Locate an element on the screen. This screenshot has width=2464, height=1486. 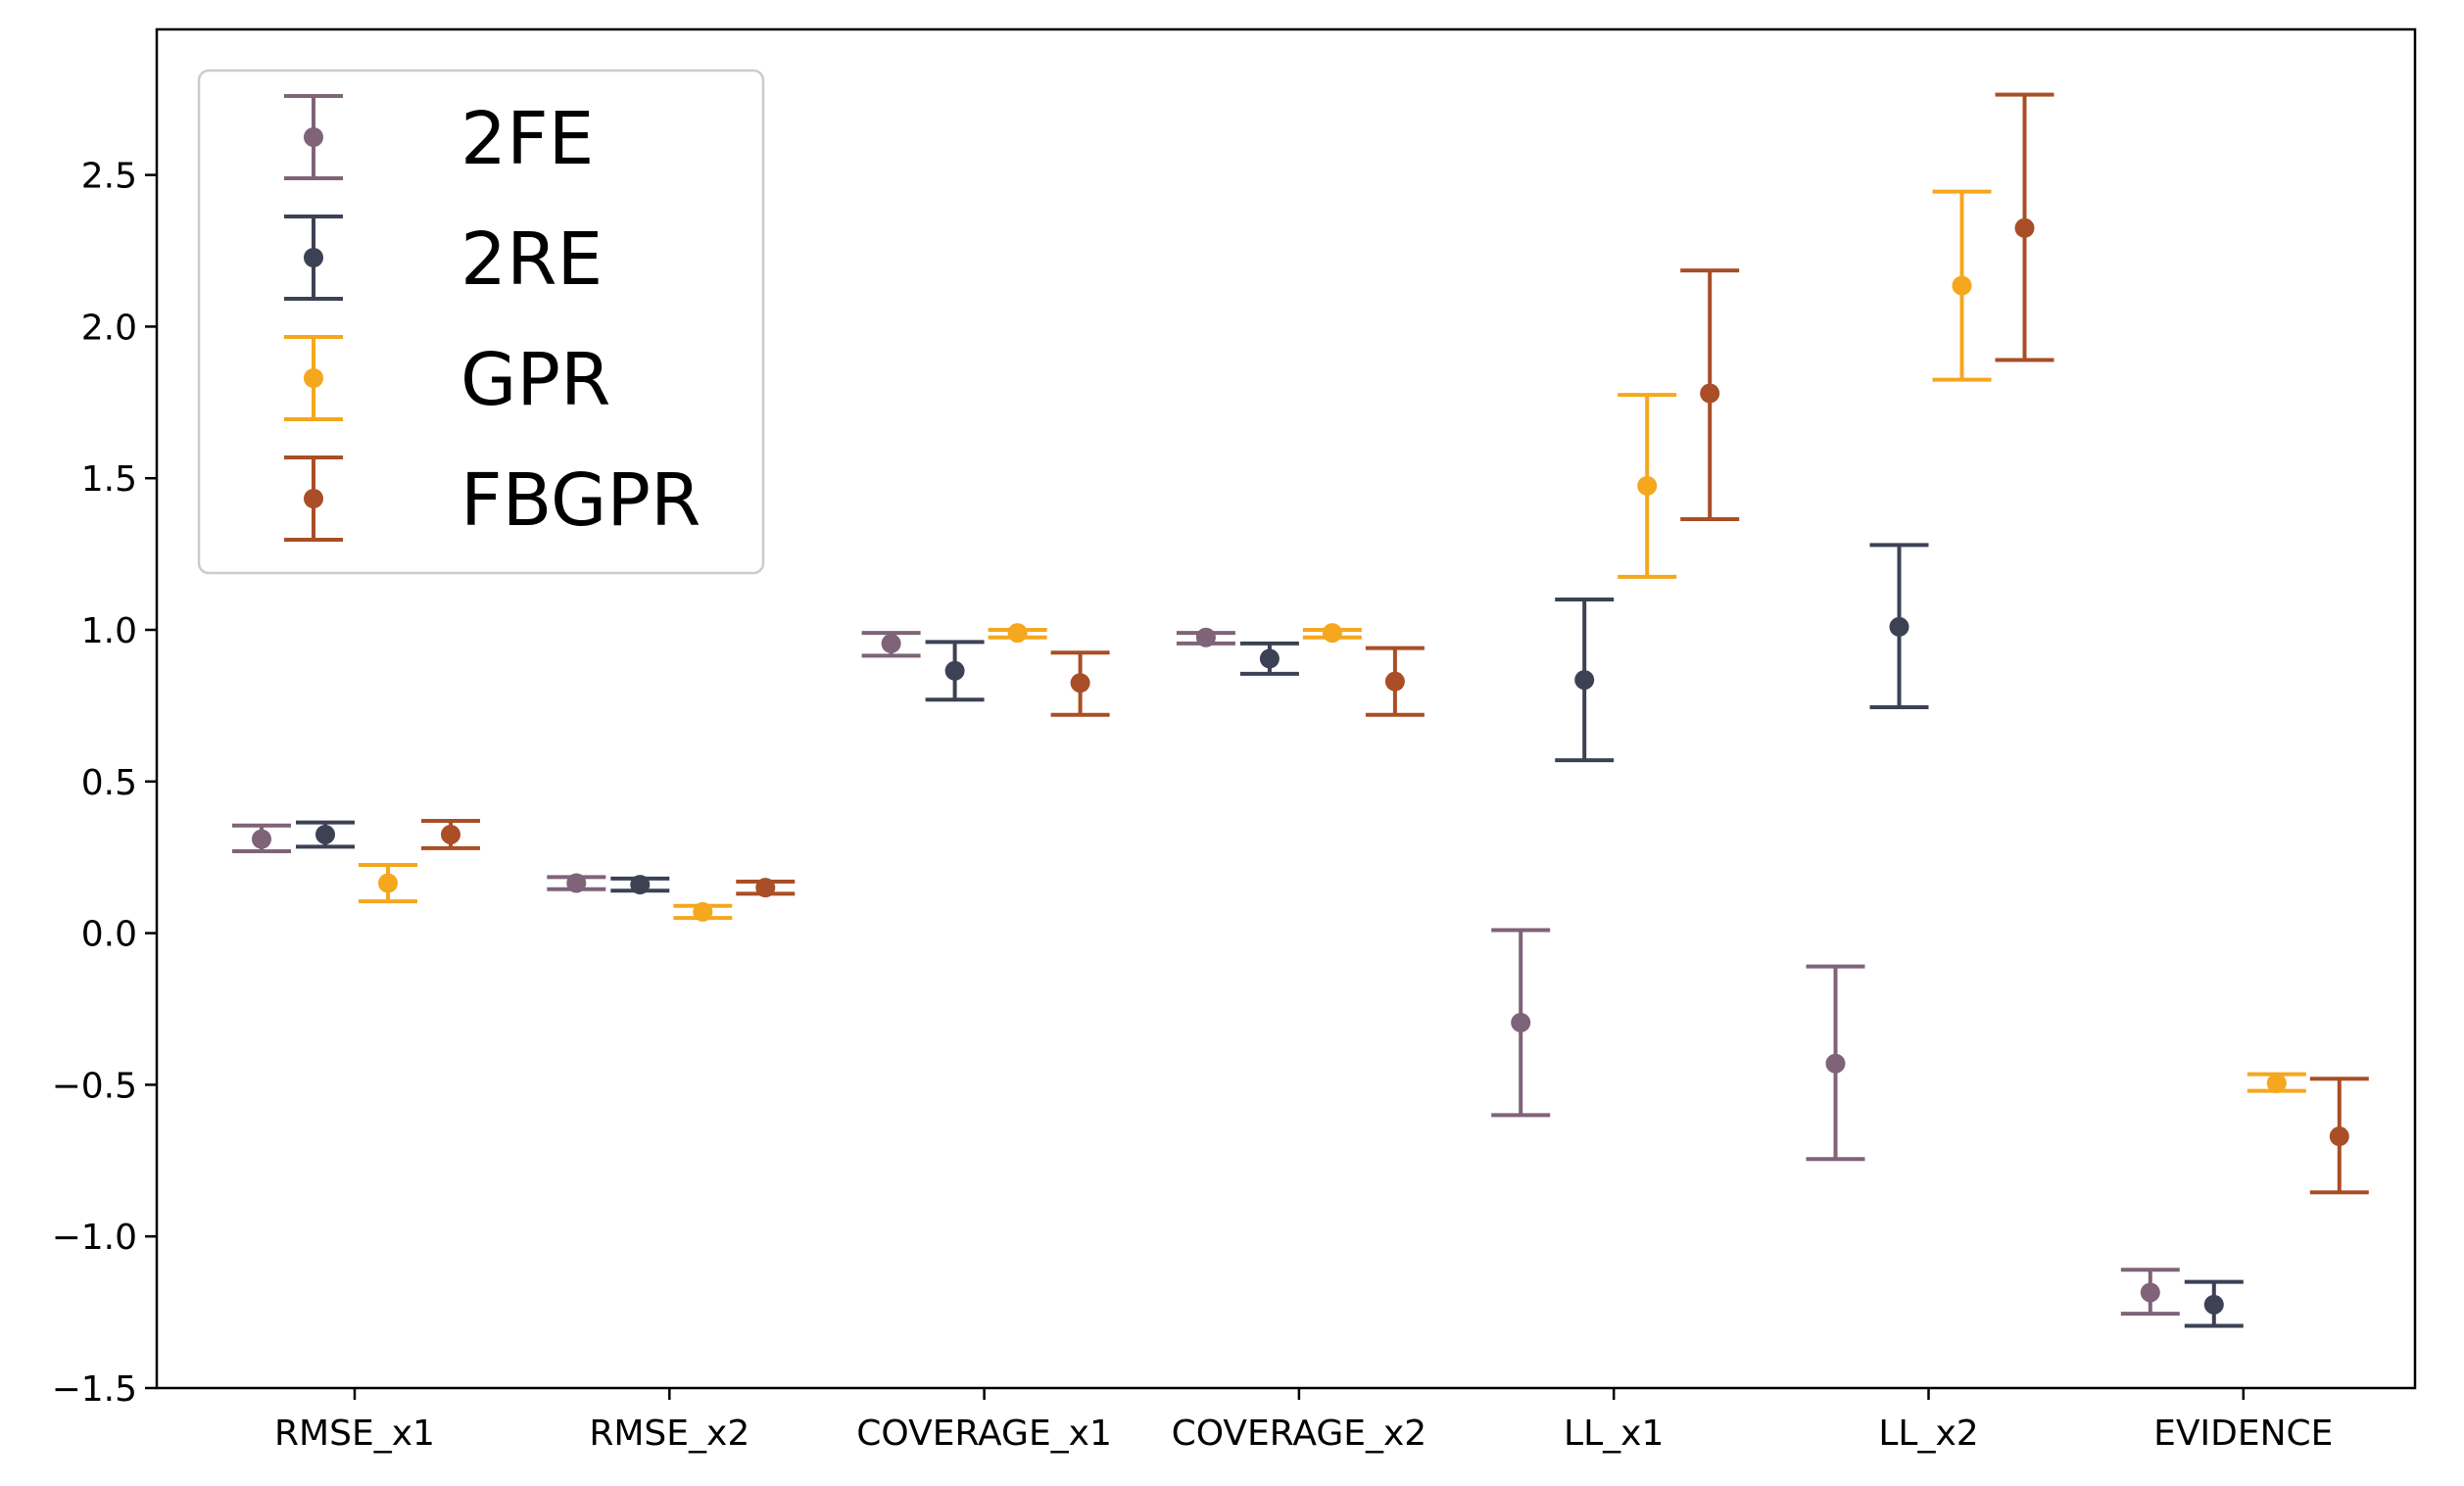
legend-label: 2FE is located at coordinates (527, 139).